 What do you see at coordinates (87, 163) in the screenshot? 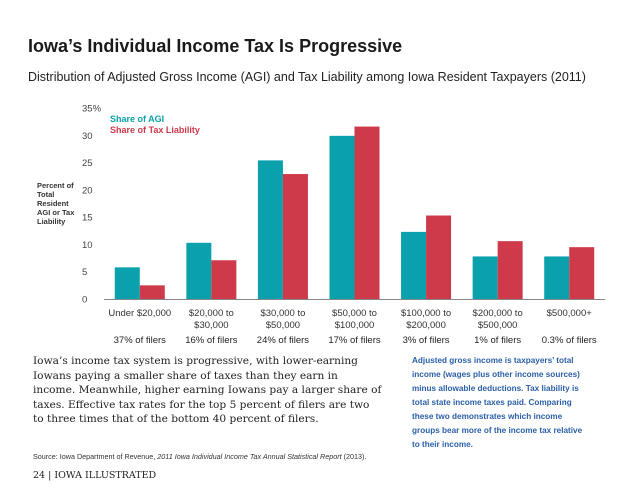
I see `y-tick-label: 25` at bounding box center [87, 163].